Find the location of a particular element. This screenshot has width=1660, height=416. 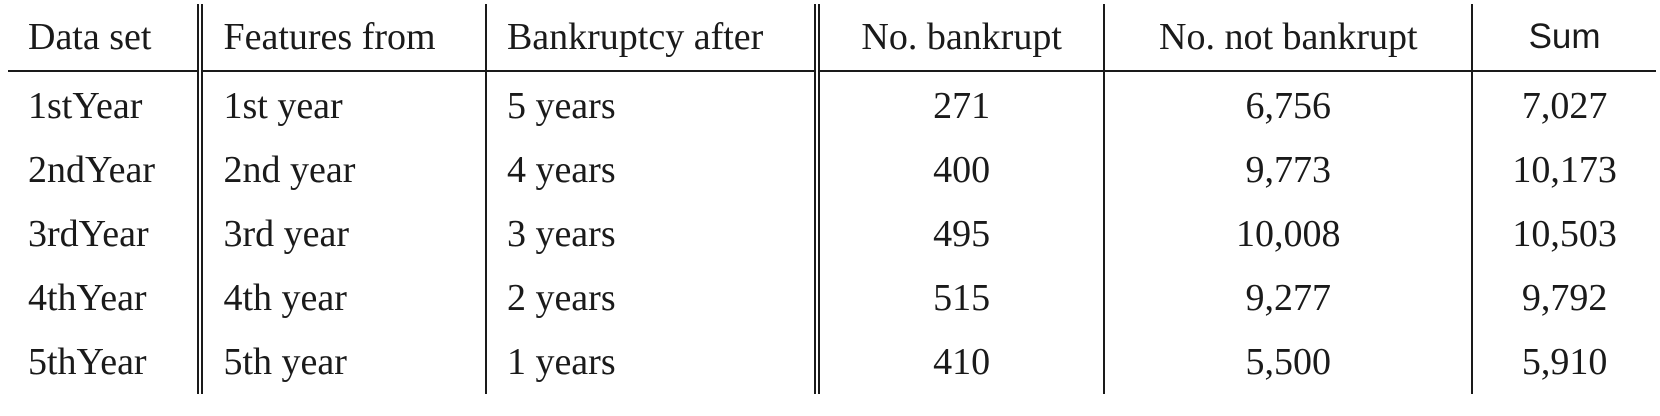

cell-features-from: 2nd year is located at coordinates (343, 170).